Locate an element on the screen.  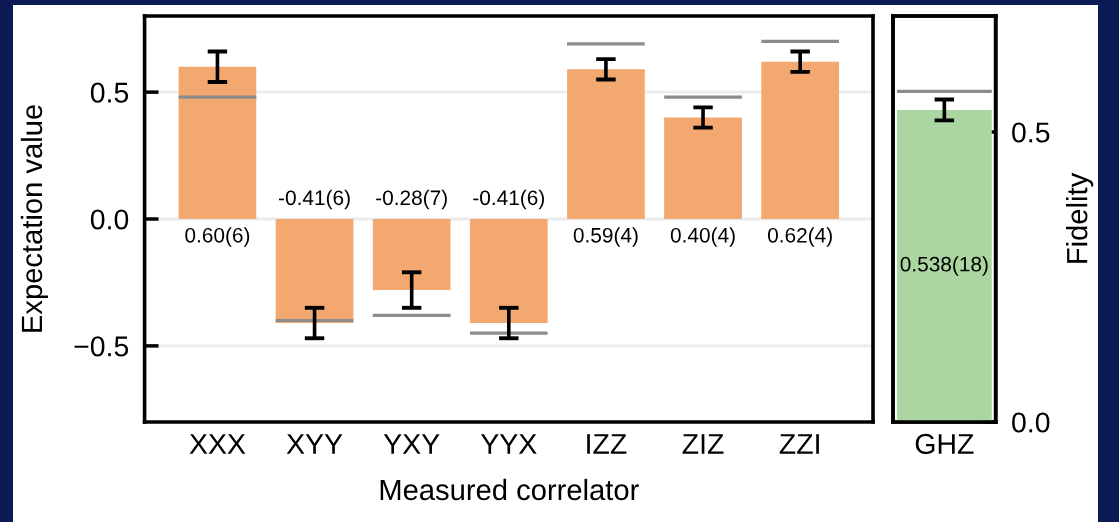
data-label: 0.60(6) is located at coordinates (217, 237).